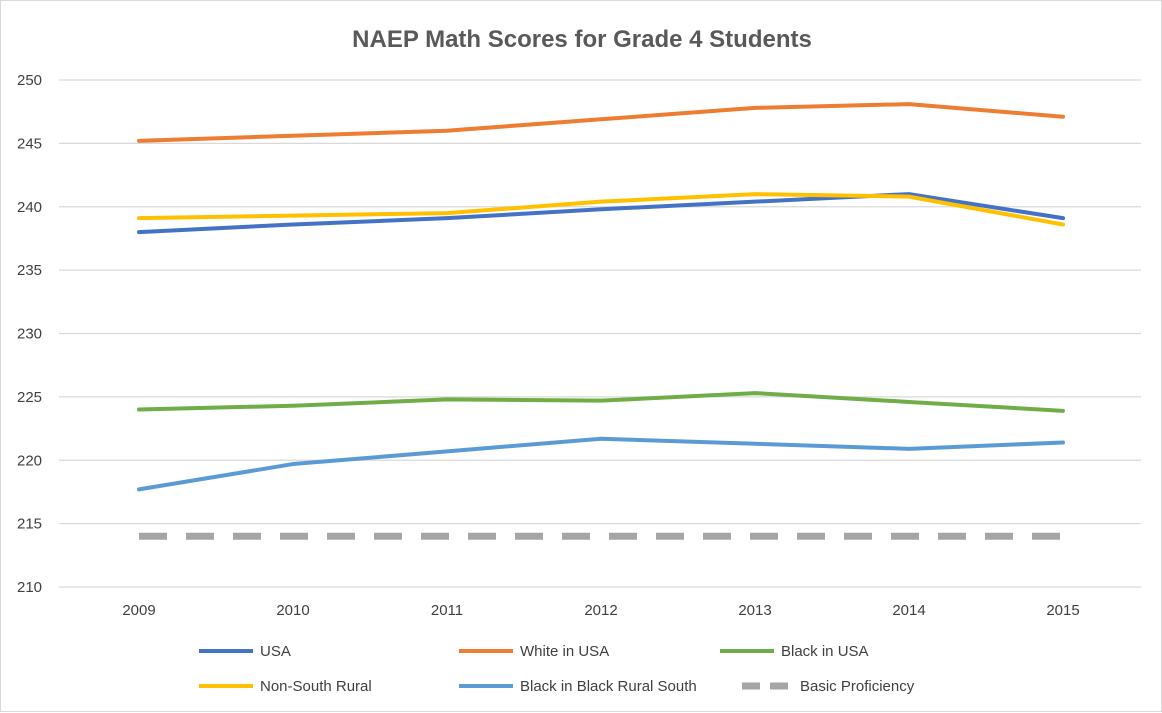 The image size is (1162, 713). What do you see at coordinates (601, 122) in the screenshot?
I see `series-line-white-in-usa` at bounding box center [601, 122].